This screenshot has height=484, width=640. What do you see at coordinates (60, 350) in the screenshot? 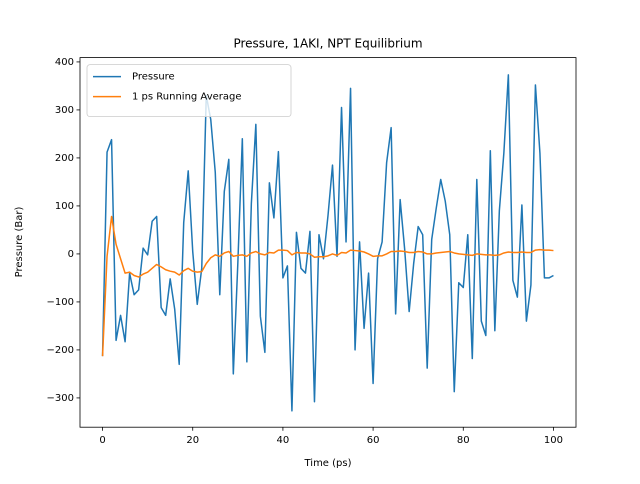
I see `y-tick-label: −200` at bounding box center [60, 350].